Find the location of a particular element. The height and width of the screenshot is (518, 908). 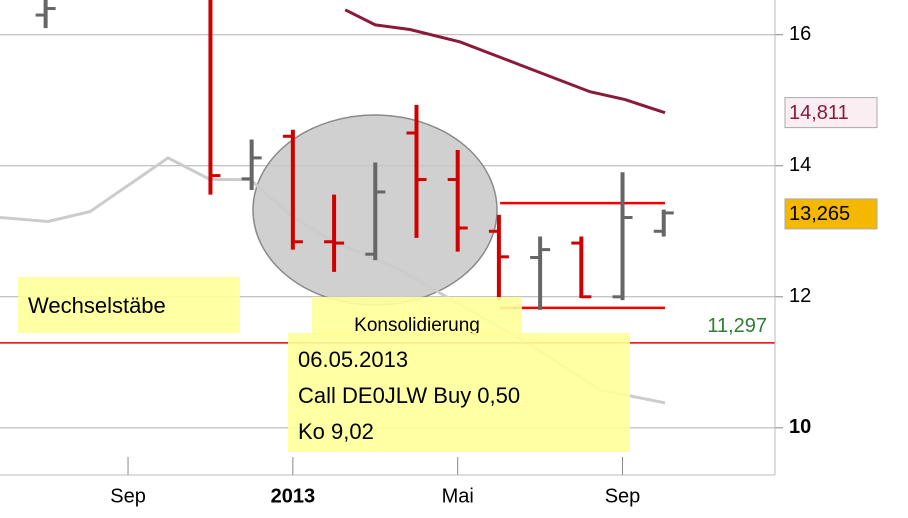

annotation-text: Konsolidierung is located at coordinates (417, 325).